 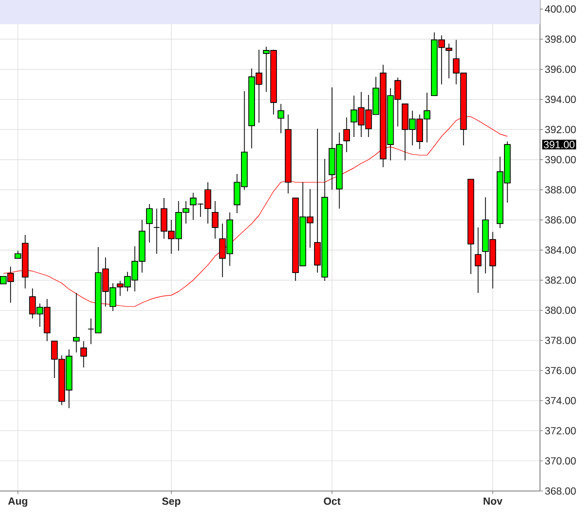 What do you see at coordinates (560, 130) in the screenshot?
I see `y-tick-label: 392.00` at bounding box center [560, 130].